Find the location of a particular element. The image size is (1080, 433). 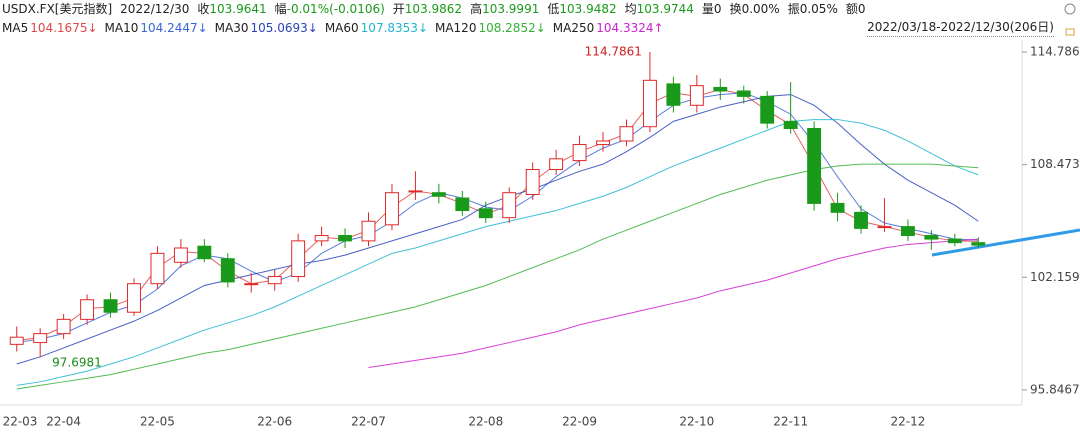

lock-icon is located at coordinates (1070, 32).